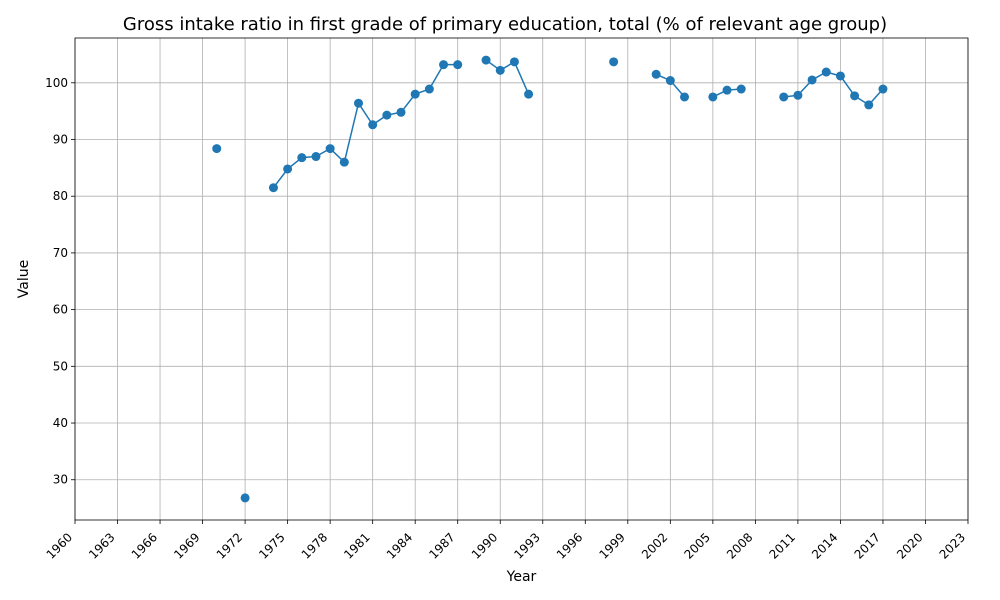 This screenshot has width=1000, height=600. Describe the element at coordinates (186, 545) in the screenshot. I see `x-tick-label: 1969` at that location.